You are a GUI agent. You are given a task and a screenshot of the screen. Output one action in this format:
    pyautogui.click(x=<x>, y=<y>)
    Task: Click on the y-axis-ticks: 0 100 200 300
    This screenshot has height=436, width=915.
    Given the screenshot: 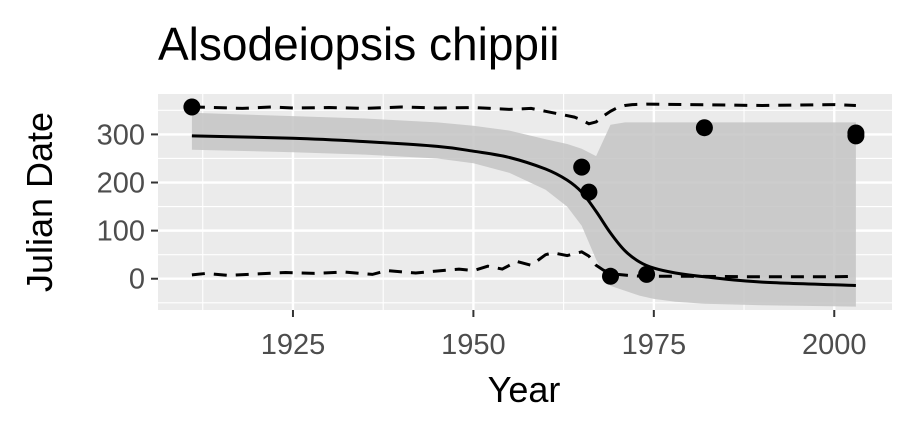 What is the action you would take?
    pyautogui.click(x=127, y=207)
    